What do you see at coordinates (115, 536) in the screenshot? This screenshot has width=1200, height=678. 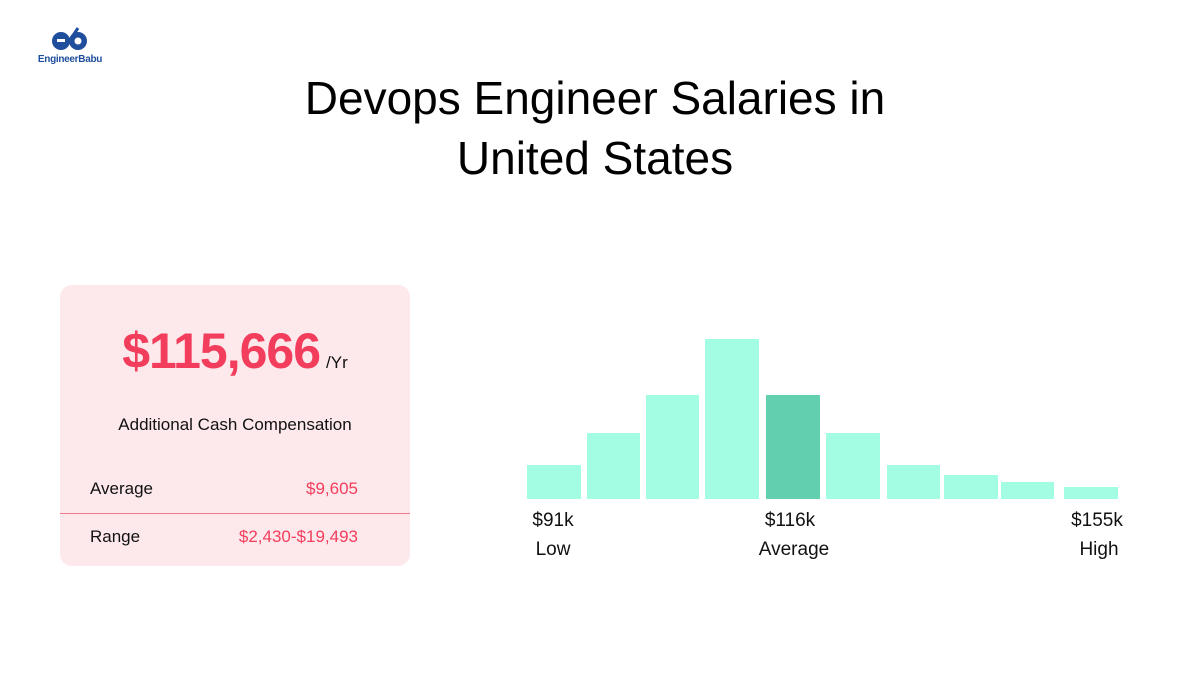 I see `range-label: Range` at bounding box center [115, 536].